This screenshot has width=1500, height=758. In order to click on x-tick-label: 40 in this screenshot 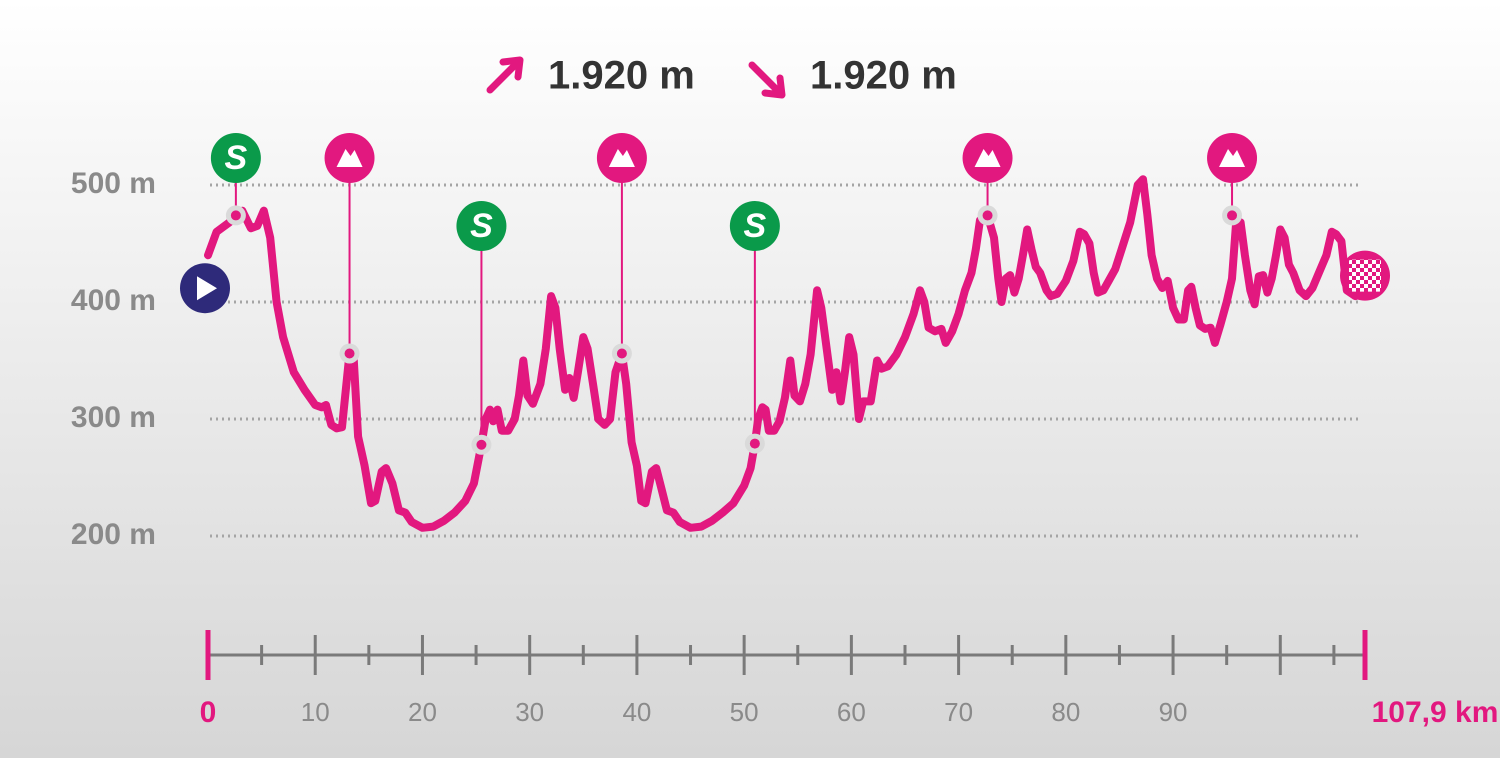, I will do `click(636, 712)`.